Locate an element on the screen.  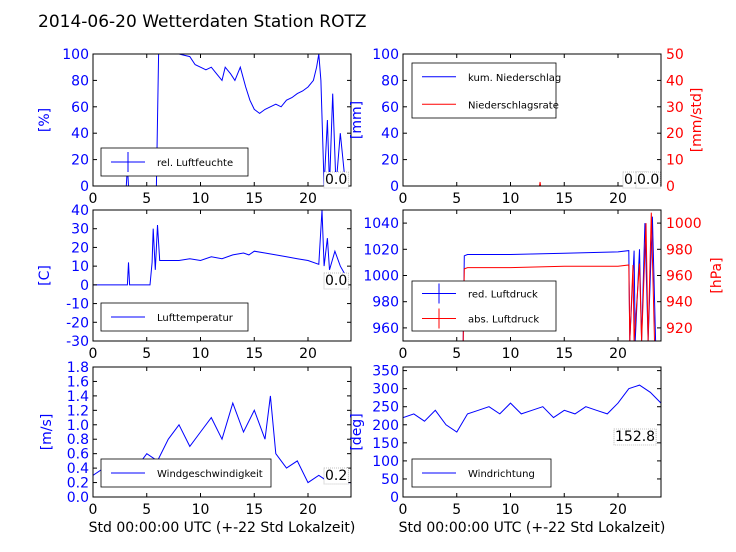
last-value: 152.8 is located at coordinates (635, 437).